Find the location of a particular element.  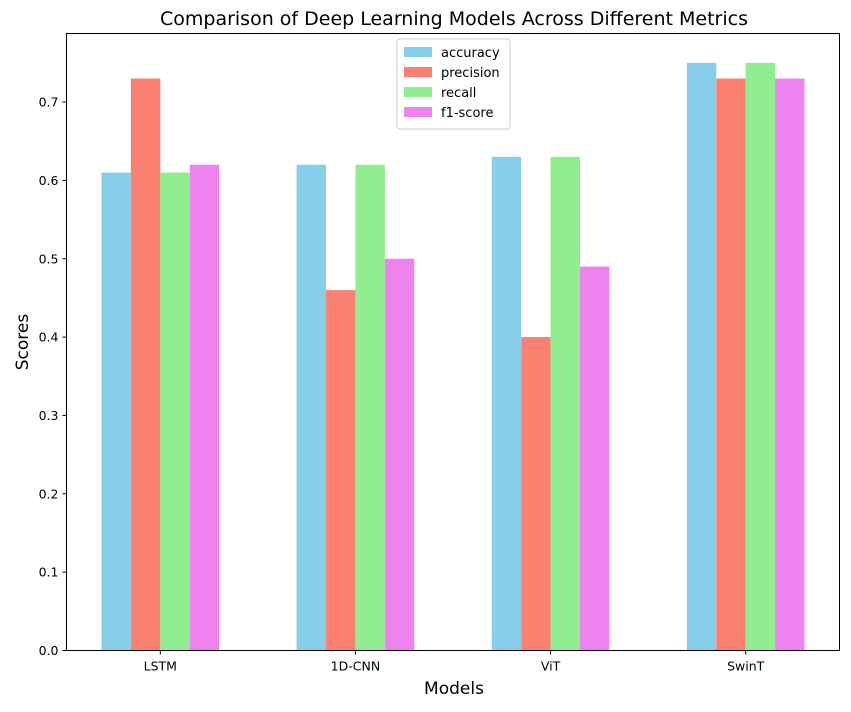

y-tick-label: 0.4 is located at coordinates (49, 337).